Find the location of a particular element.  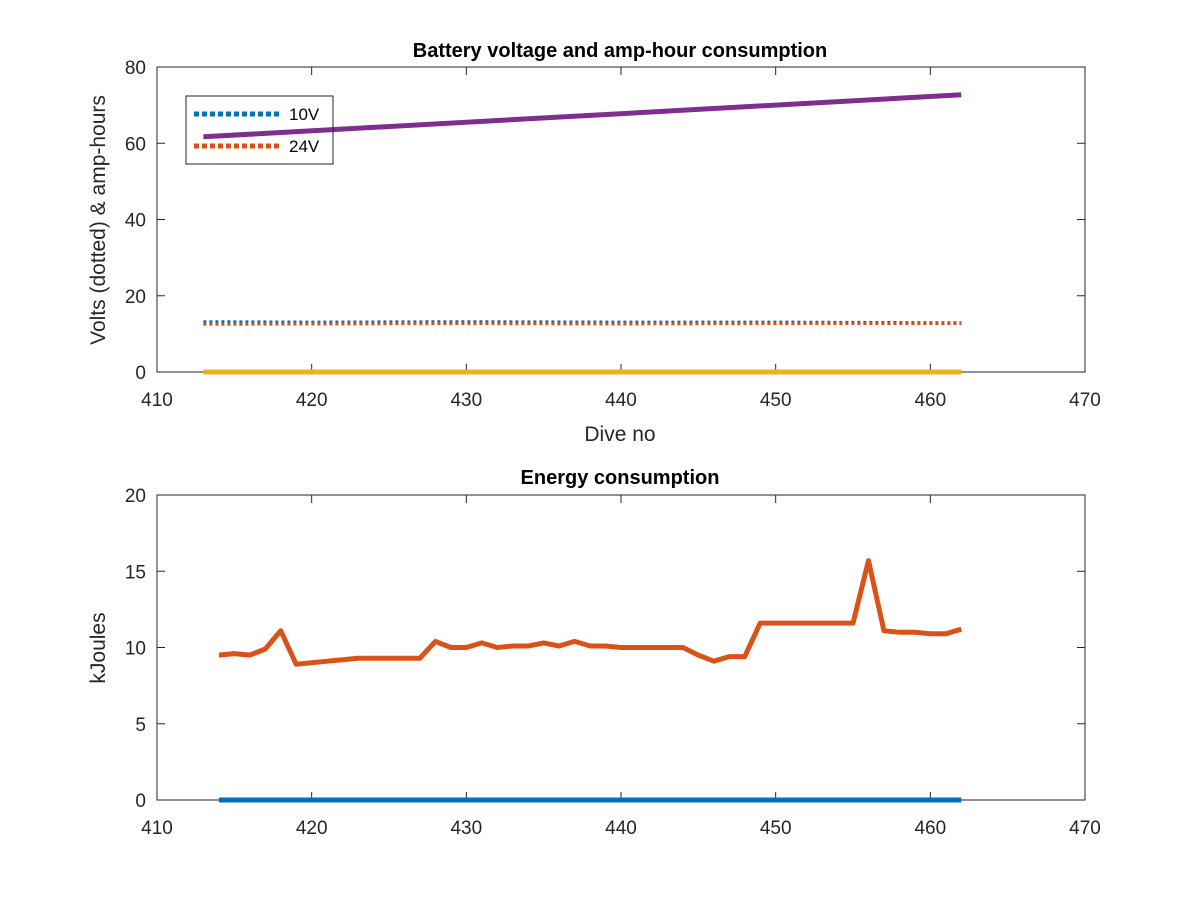

series-24v-line is located at coordinates (582, 324).